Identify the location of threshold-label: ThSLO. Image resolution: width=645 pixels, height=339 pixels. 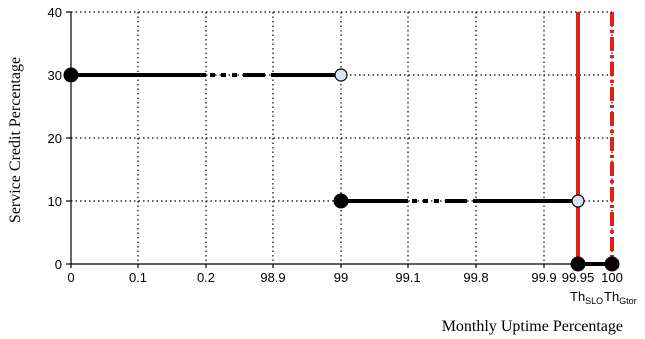
(586, 297).